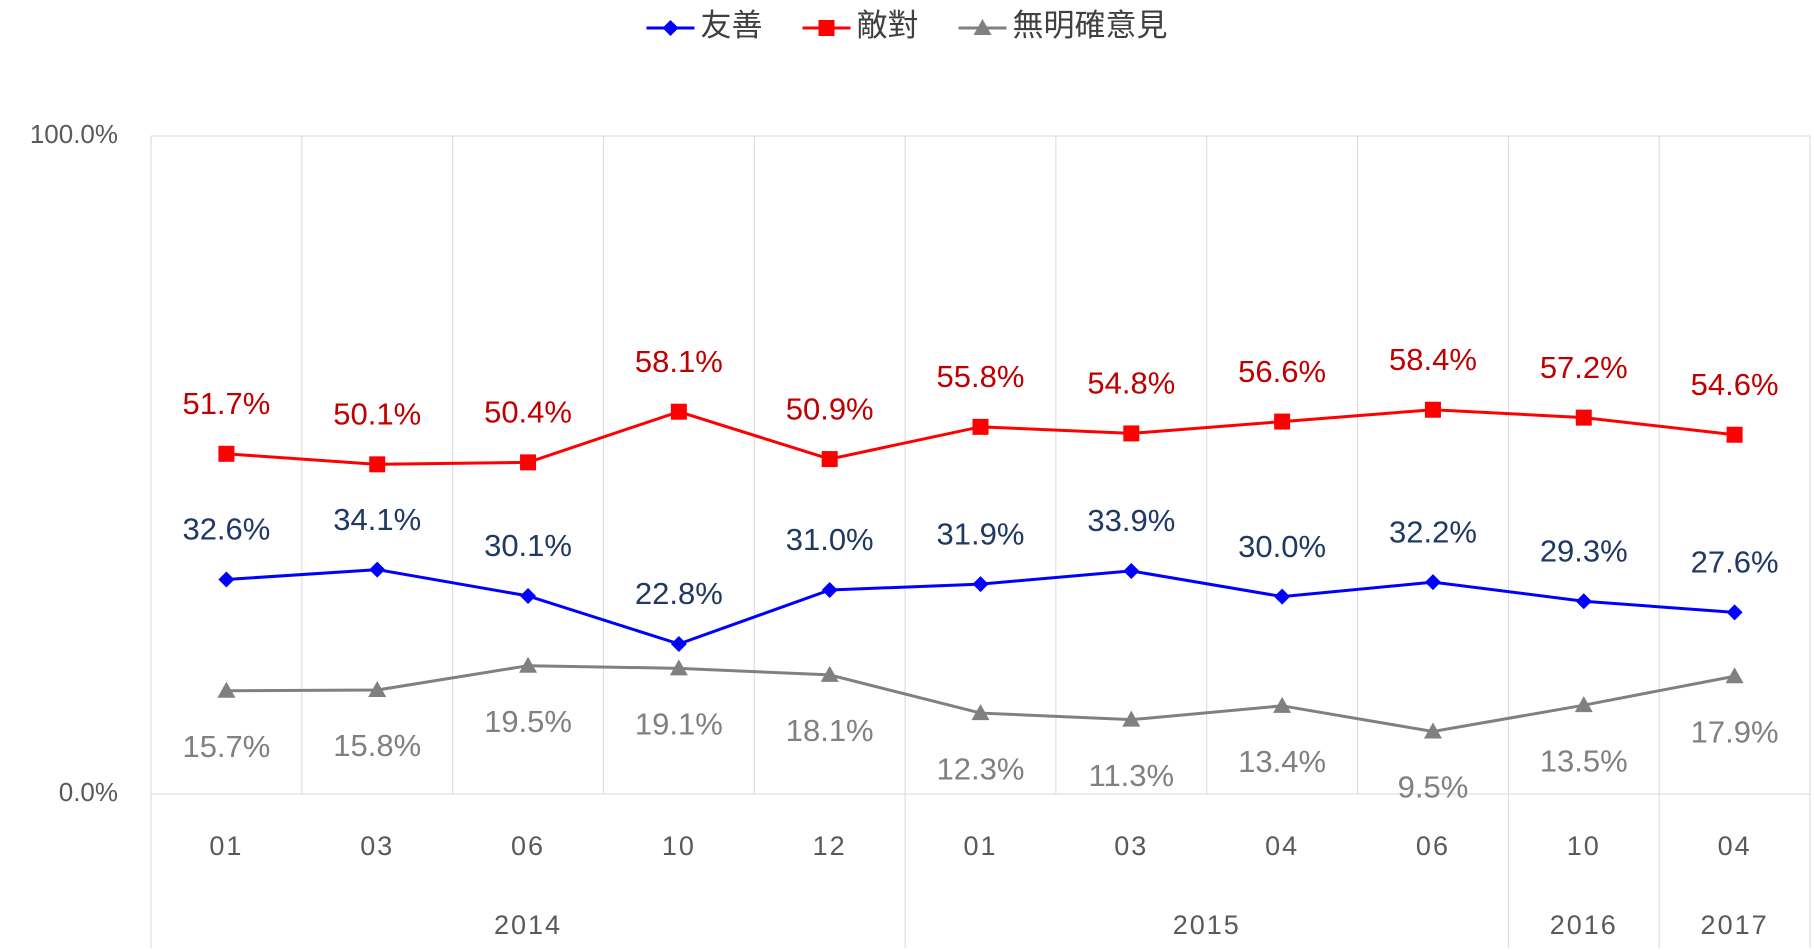  What do you see at coordinates (74, 134) in the screenshot?
I see `y-tick-label: 100.0%` at bounding box center [74, 134].